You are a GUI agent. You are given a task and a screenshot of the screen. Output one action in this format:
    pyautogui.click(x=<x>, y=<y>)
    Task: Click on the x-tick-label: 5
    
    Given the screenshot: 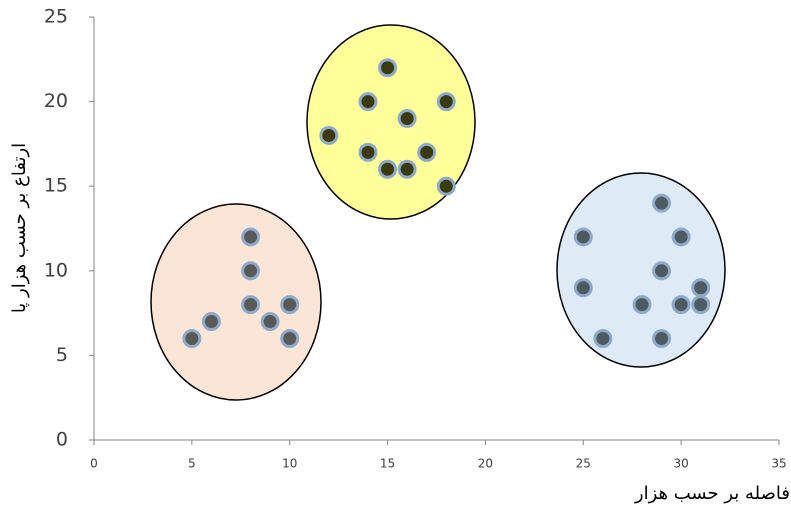 What is the action you would take?
    pyautogui.click(x=192, y=464)
    